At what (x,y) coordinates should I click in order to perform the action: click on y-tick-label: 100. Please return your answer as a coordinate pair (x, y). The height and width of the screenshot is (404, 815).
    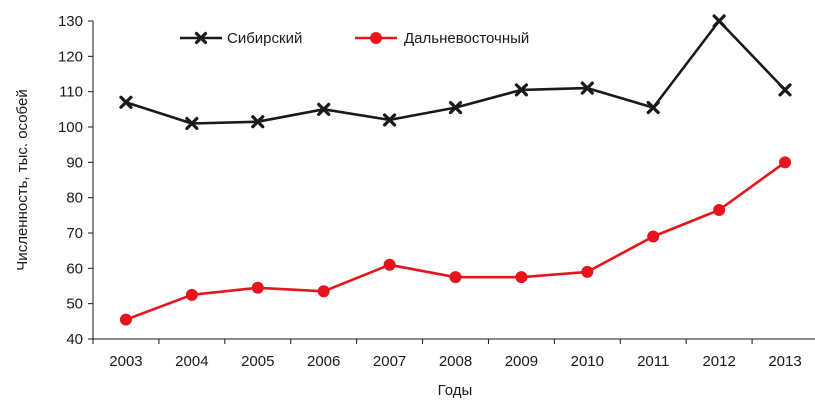
    Looking at the image, I should click on (70, 127).